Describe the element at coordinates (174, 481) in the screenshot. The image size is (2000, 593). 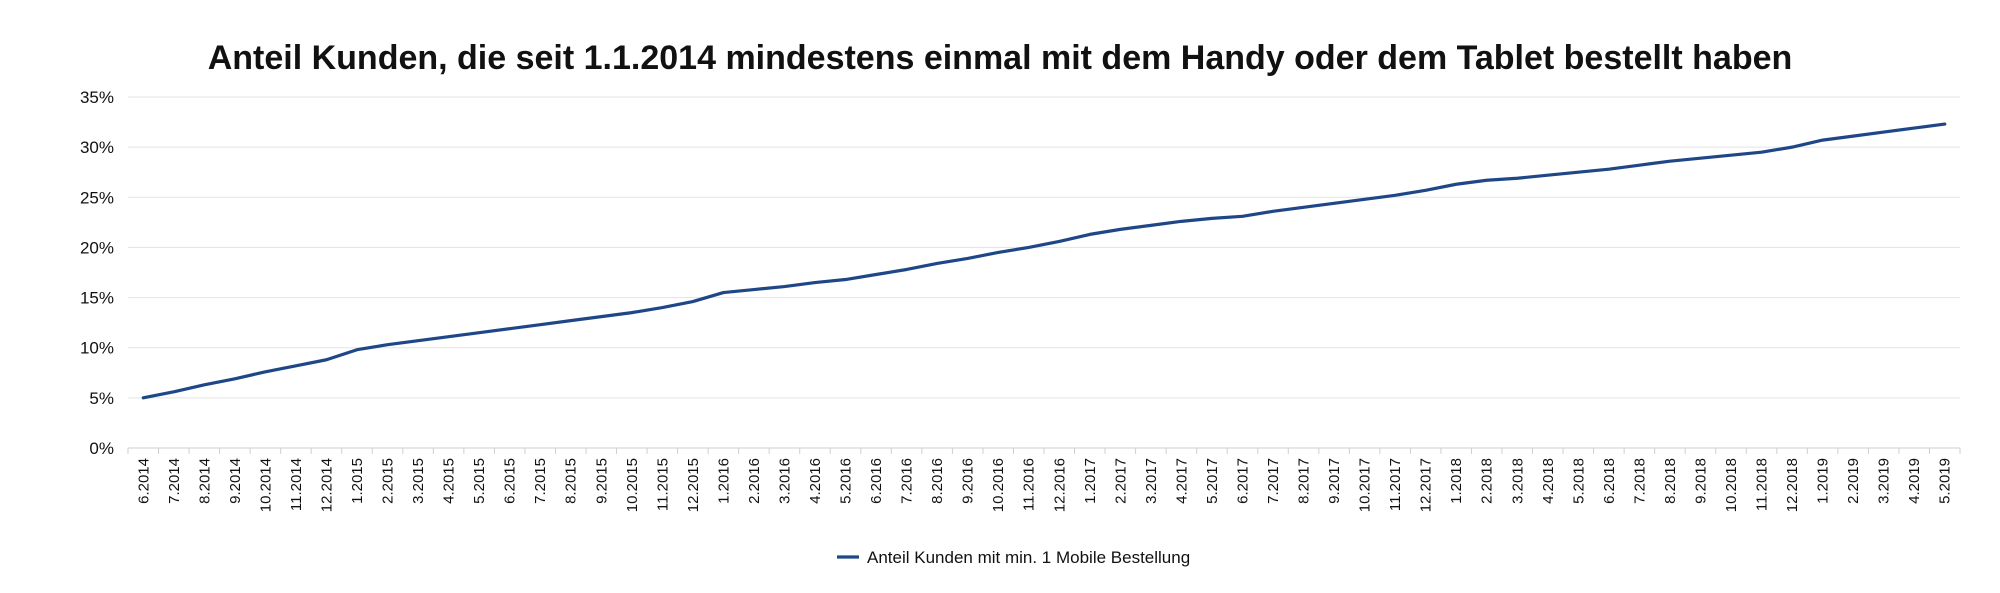
I see `x-tick-label: 7.2014` at that location.